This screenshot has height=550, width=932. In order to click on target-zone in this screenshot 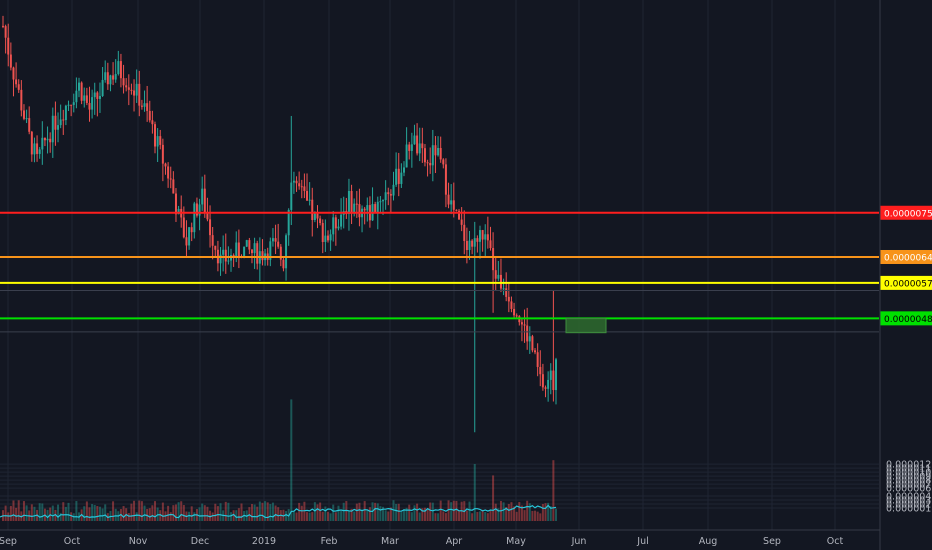, I will do `click(586, 325)`.